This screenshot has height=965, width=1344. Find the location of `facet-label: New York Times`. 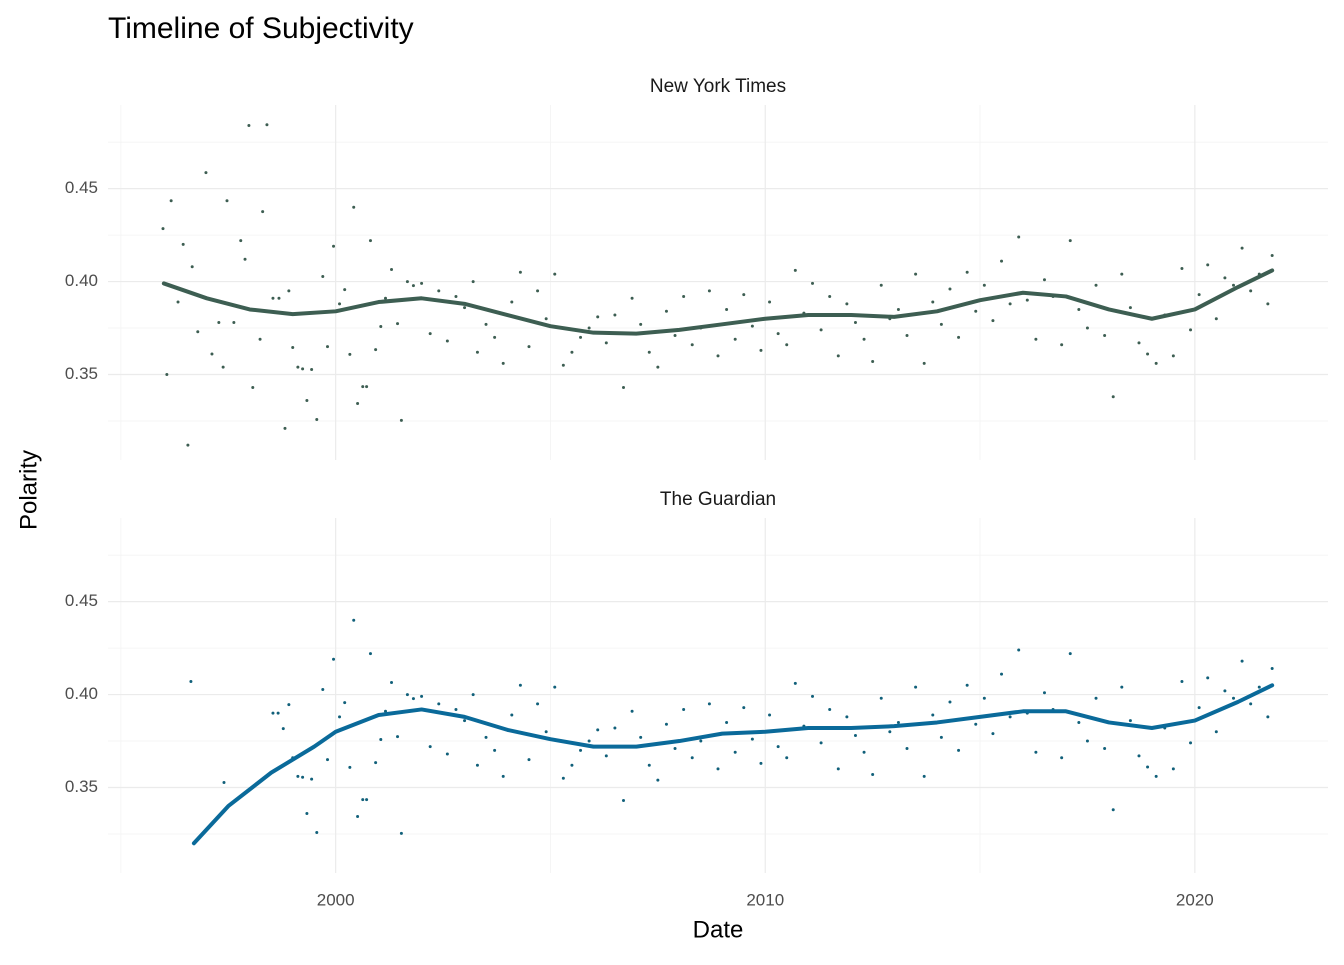

facet-label: New York Times is located at coordinates (718, 86).